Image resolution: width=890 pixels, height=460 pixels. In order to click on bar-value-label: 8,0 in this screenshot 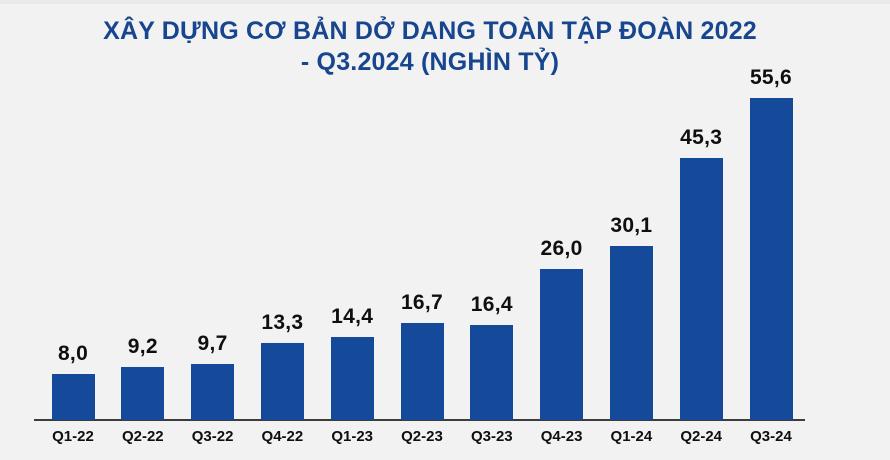, I will do `click(73, 353)`.